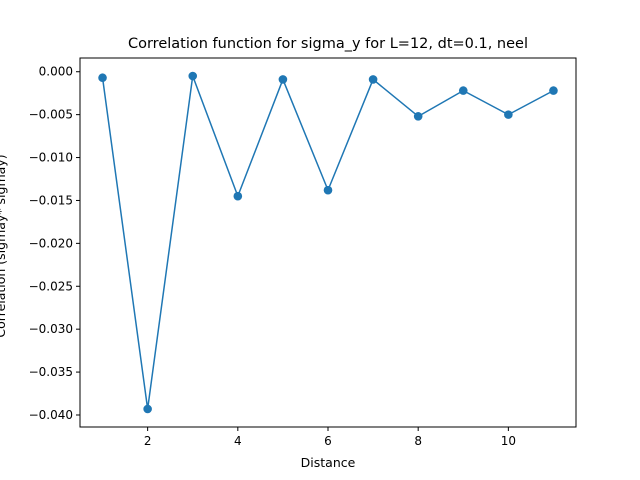 Image resolution: width=640 pixels, height=480 pixels. I want to click on x-tick-label: 6, so click(328, 441).